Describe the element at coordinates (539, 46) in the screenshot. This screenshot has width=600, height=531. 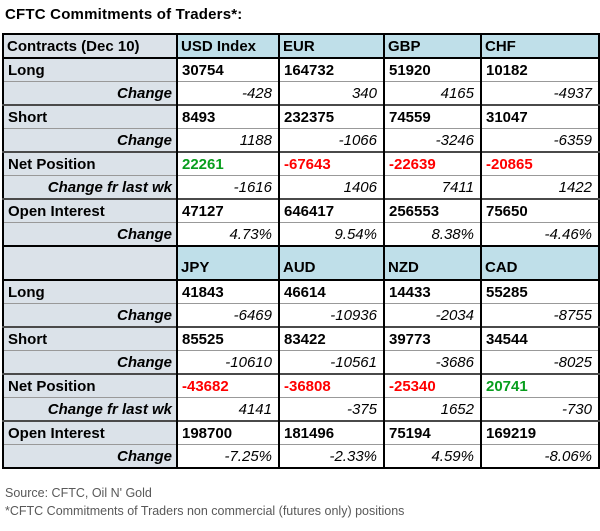
I see `column-header: CHF` at that location.